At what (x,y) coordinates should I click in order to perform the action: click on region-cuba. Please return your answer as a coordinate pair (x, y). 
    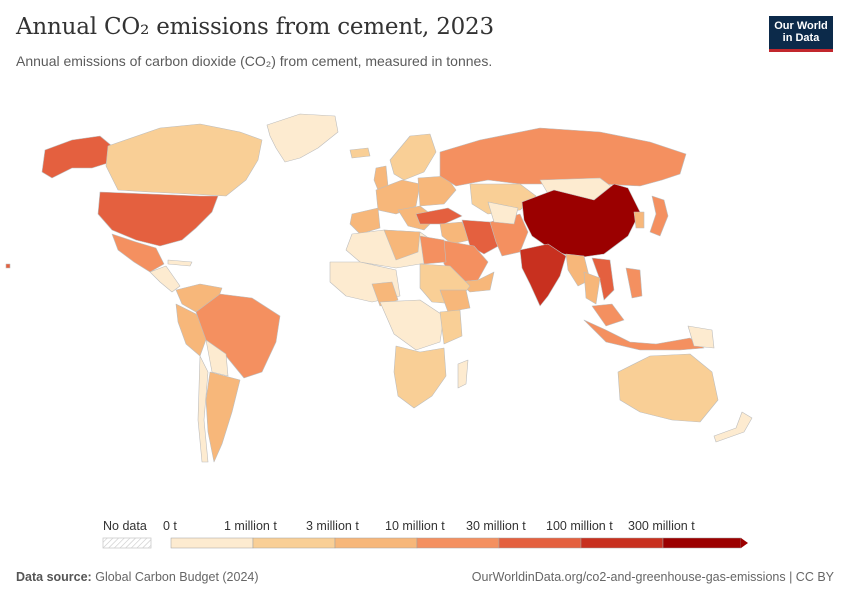
    Looking at the image, I should click on (180, 263).